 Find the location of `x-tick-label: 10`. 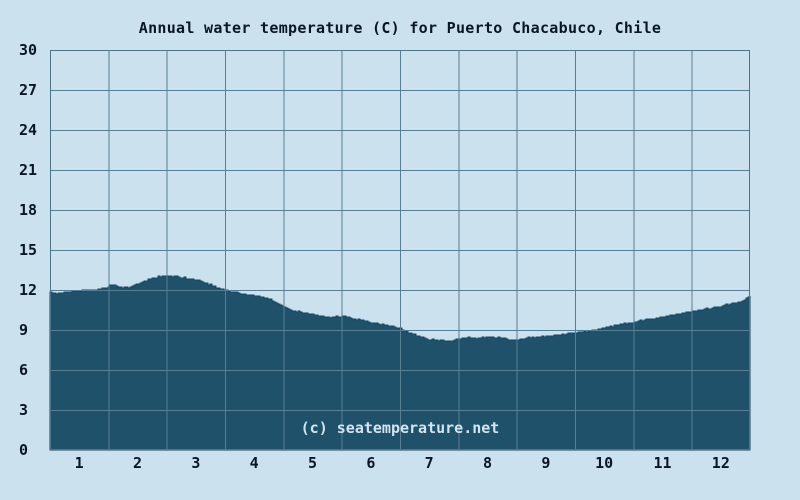

x-tick-label: 10 is located at coordinates (604, 463).